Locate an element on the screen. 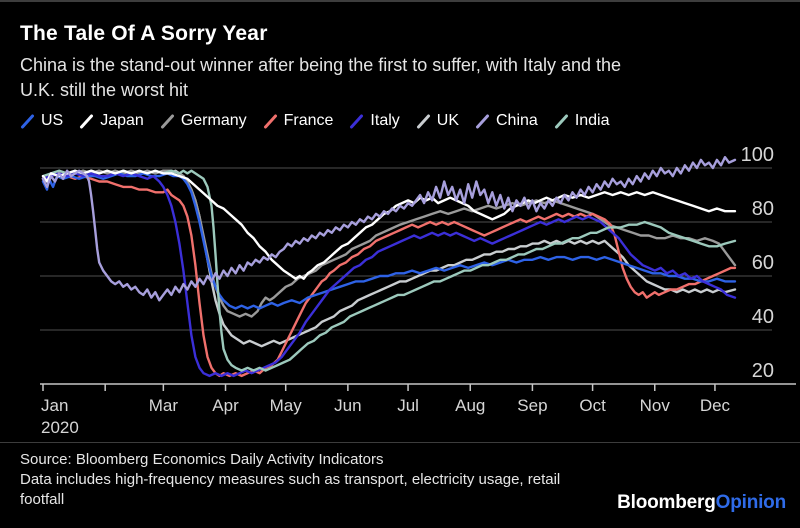  legend-label-italy: Italy is located at coordinates (385, 120).